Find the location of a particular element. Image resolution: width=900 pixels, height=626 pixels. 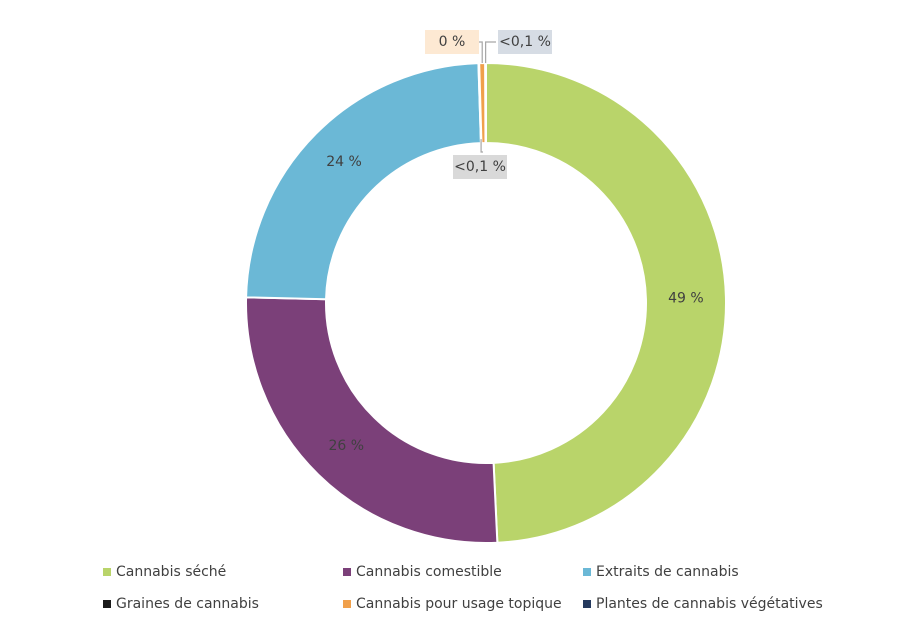

data-label: 26 % is located at coordinates (346, 446).